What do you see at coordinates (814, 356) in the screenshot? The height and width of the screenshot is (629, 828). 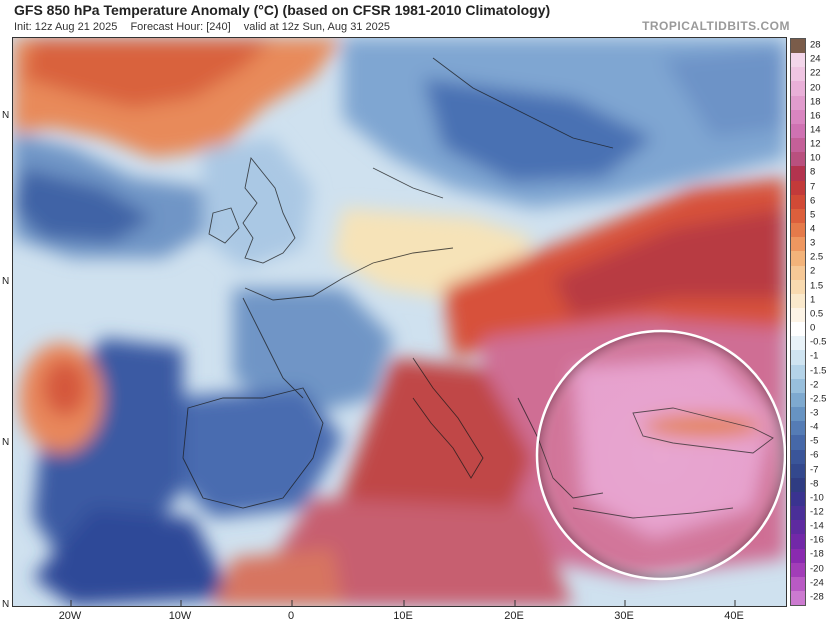 I see `colorbar-label: -1` at bounding box center [814, 356].